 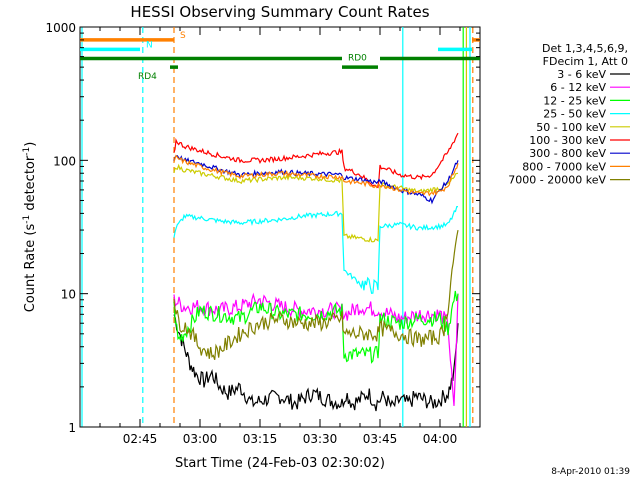 What do you see at coordinates (279, 12) in the screenshot?
I see `chart-title: HESSI Observing Summary Count Rates` at bounding box center [279, 12].